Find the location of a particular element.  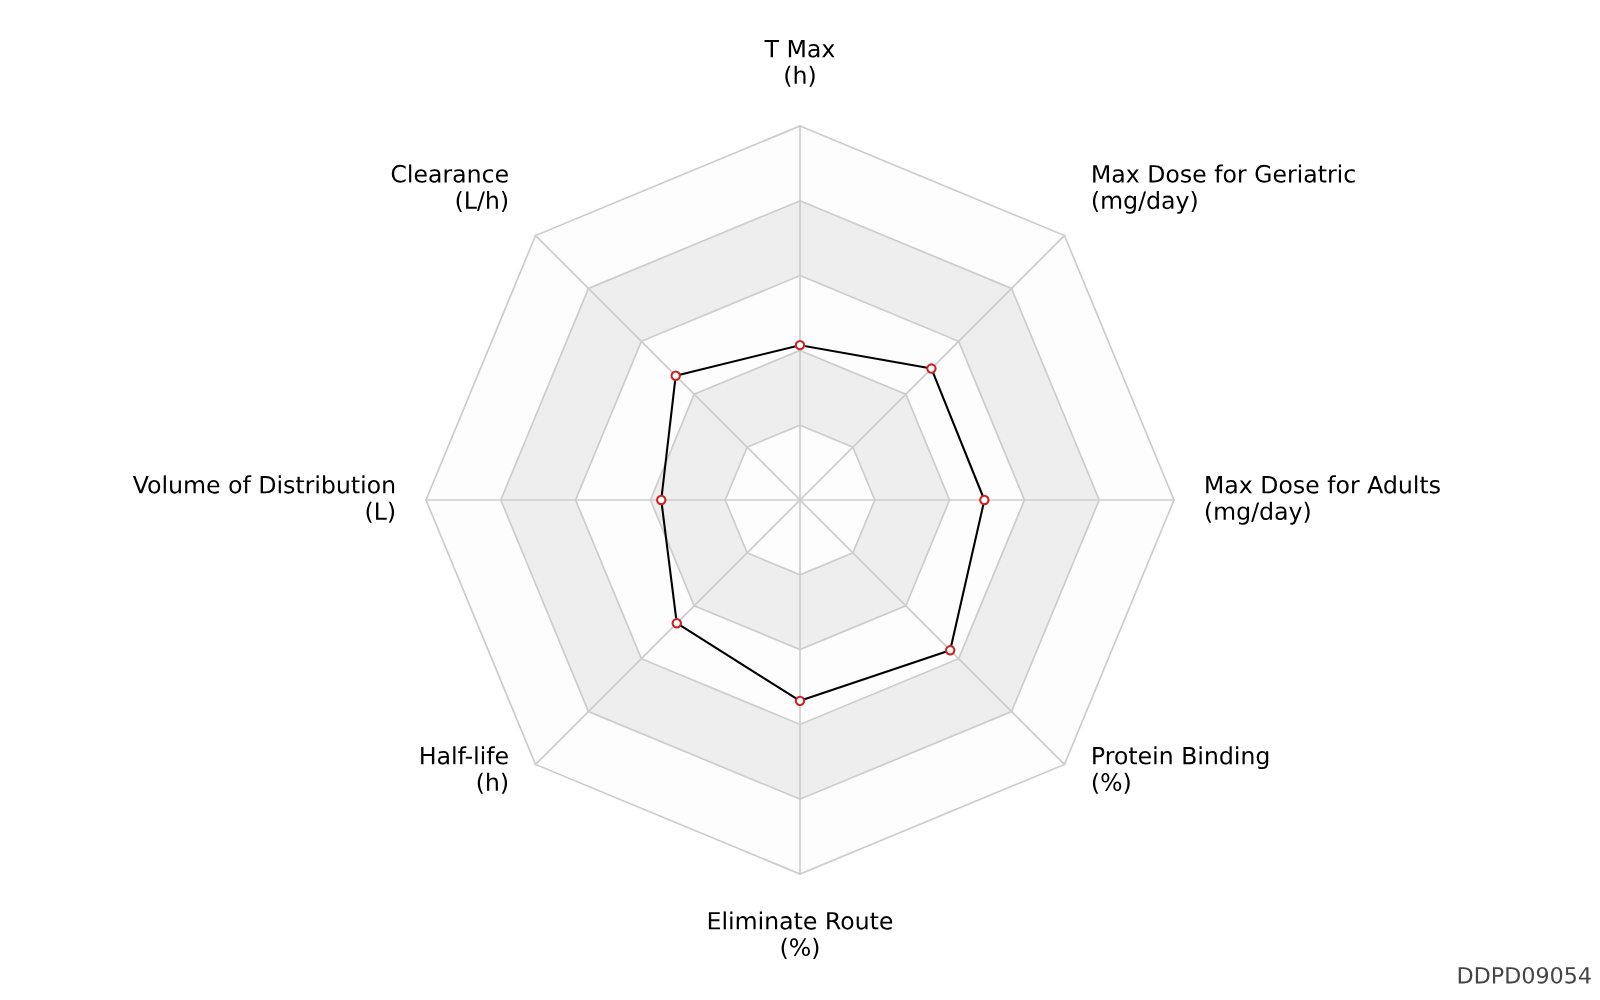

text: DDPD09054 is located at coordinates (1524, 975).